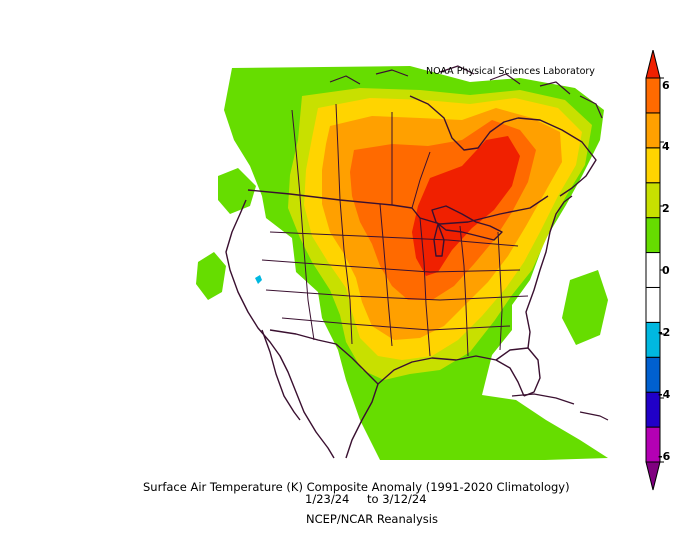 This screenshot has height=542, width=700. What do you see at coordinates (653, 64) in the screenshot?
I see `colorbar-tip-high` at bounding box center [653, 64].